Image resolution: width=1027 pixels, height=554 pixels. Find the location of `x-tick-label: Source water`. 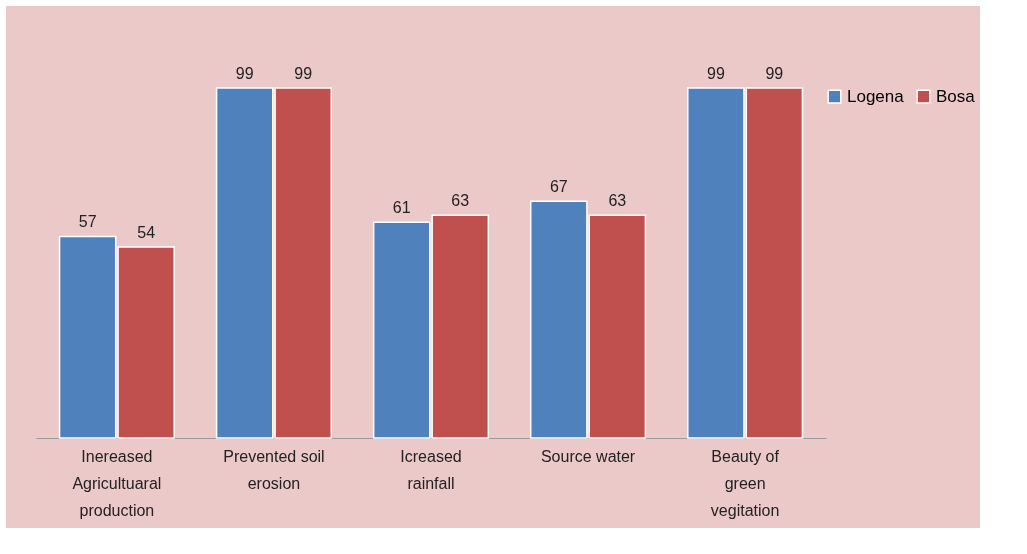

x-tick-label: Source water is located at coordinates (588, 456).